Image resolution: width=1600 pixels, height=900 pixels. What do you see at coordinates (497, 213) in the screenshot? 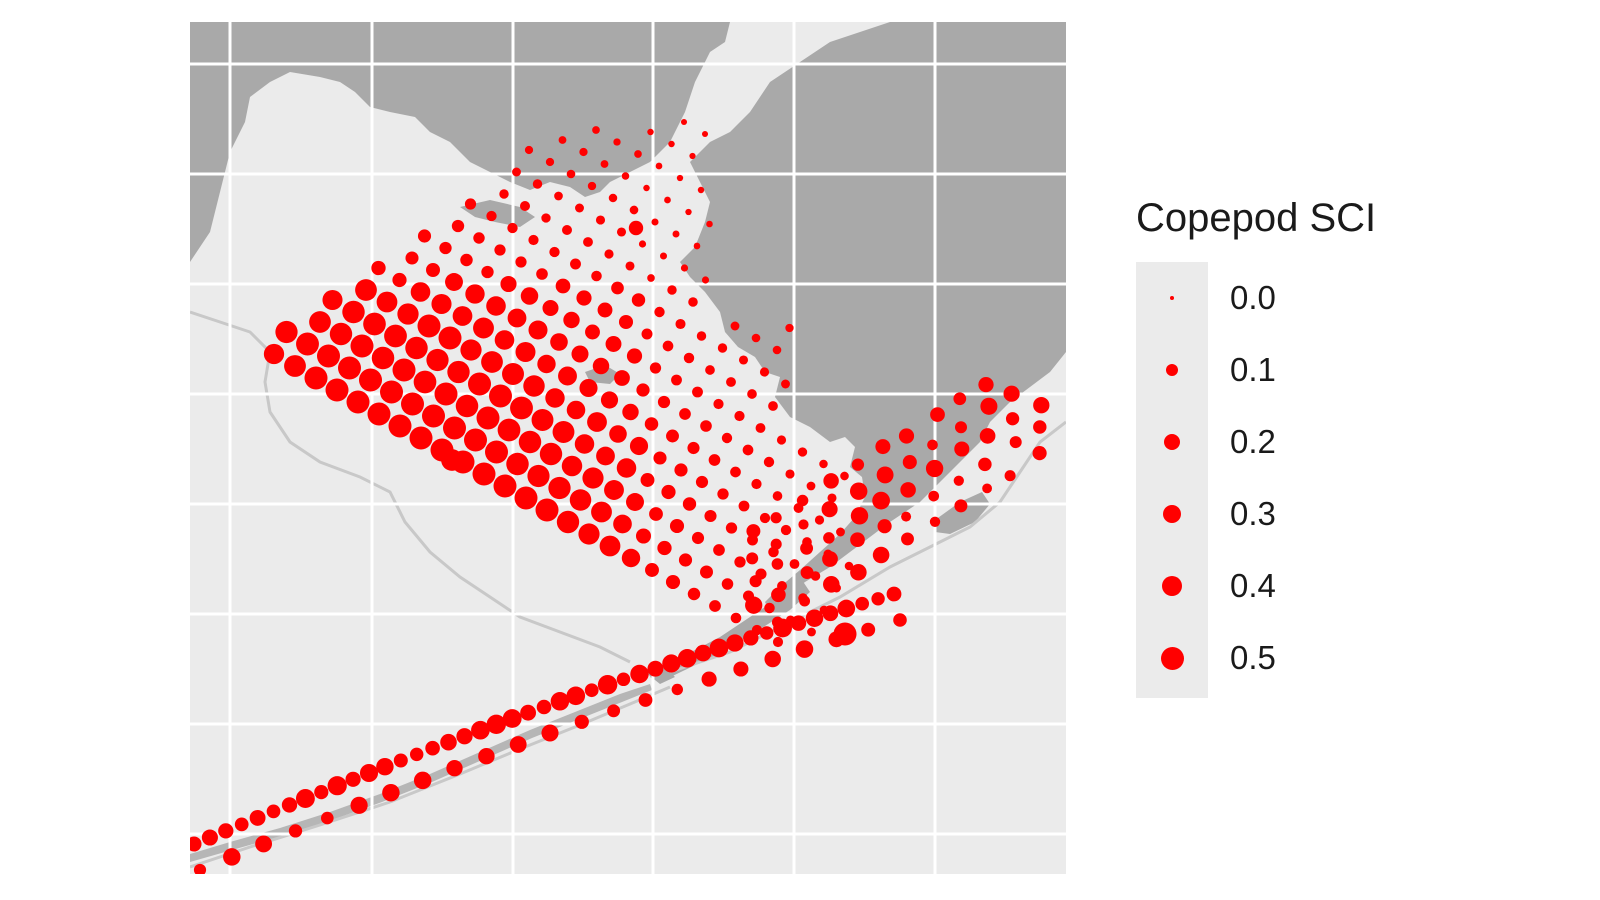
I see `st-lawrence-island` at bounding box center [497, 213].